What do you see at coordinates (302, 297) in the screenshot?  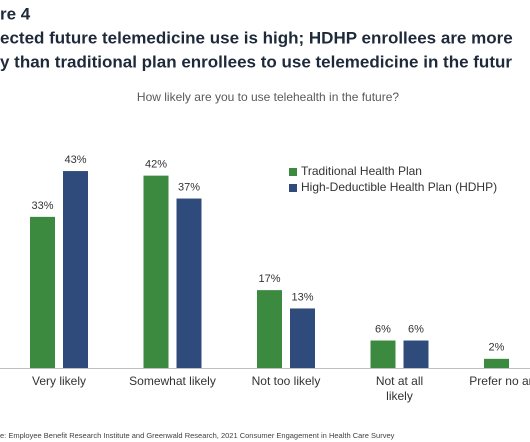 I see `value-label: 13%` at bounding box center [302, 297].